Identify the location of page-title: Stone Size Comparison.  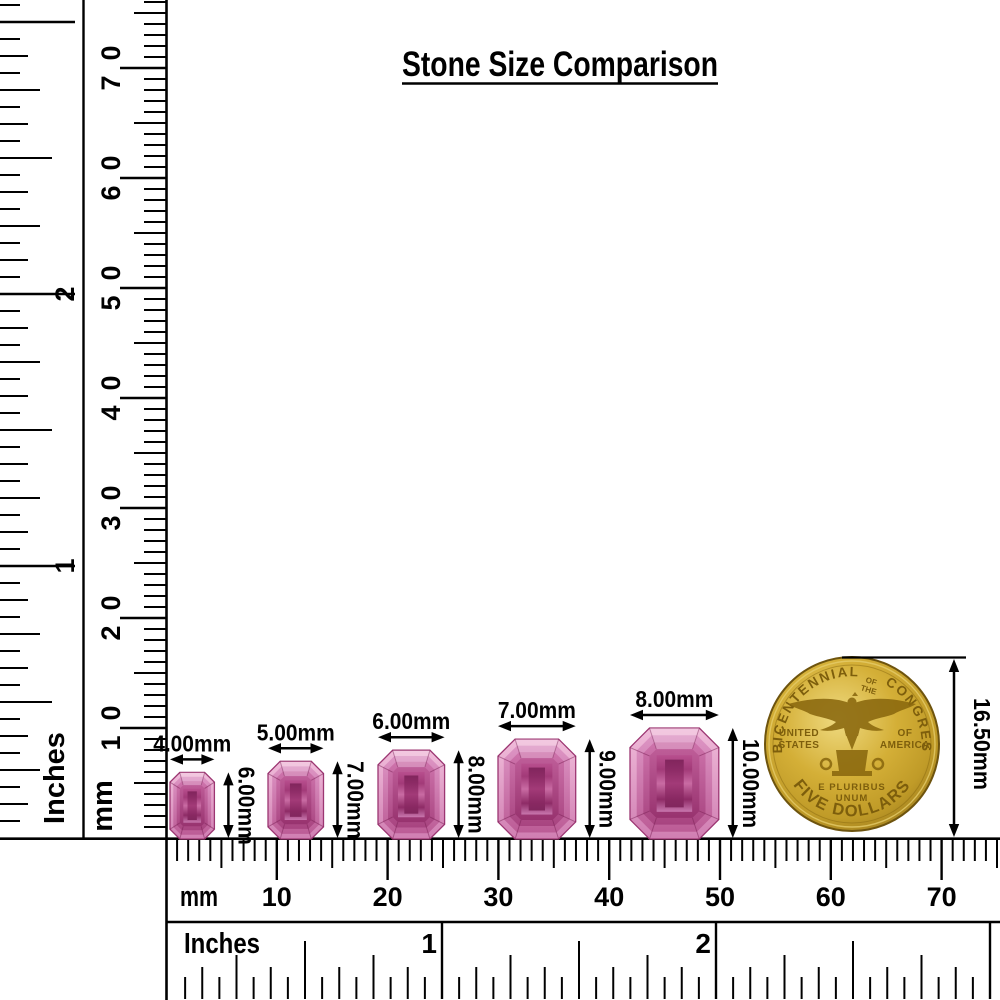
(560, 64).